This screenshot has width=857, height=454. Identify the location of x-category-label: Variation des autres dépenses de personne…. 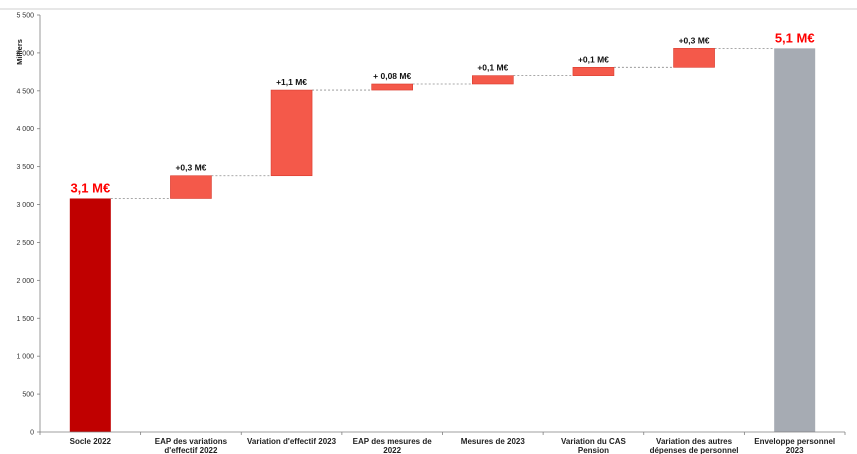
(694, 445).